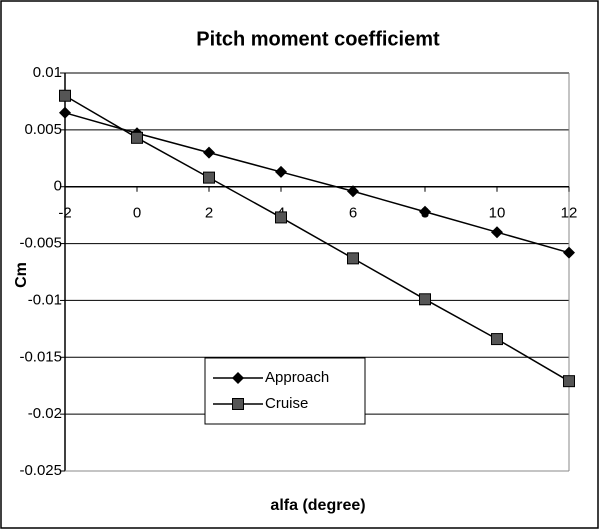  I want to click on x-tick-label: -2, so click(64, 213).